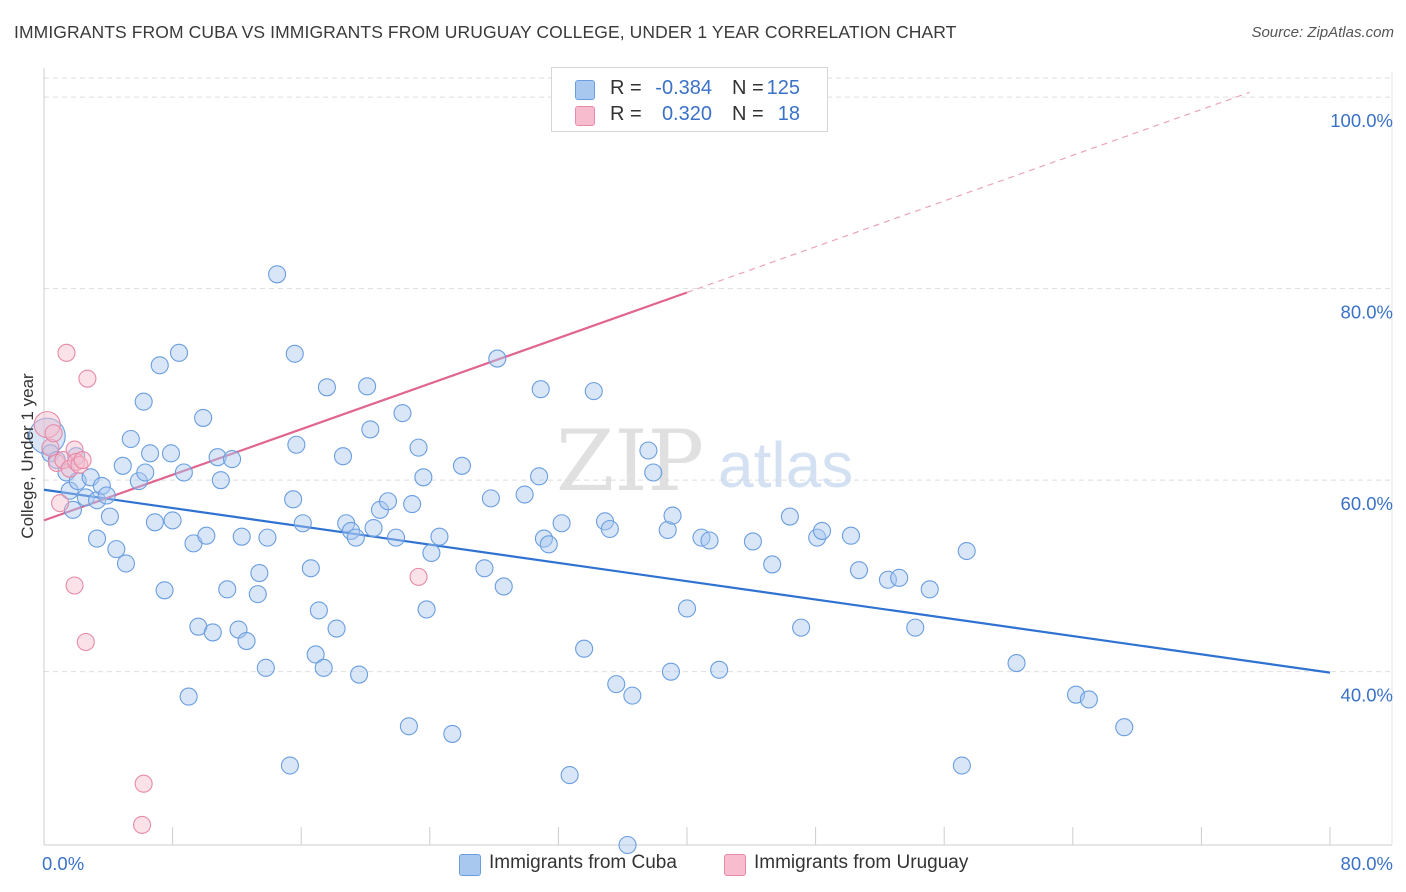 The image size is (1406, 892). I want to click on x-tick-label: 0.0%, so click(63, 863).